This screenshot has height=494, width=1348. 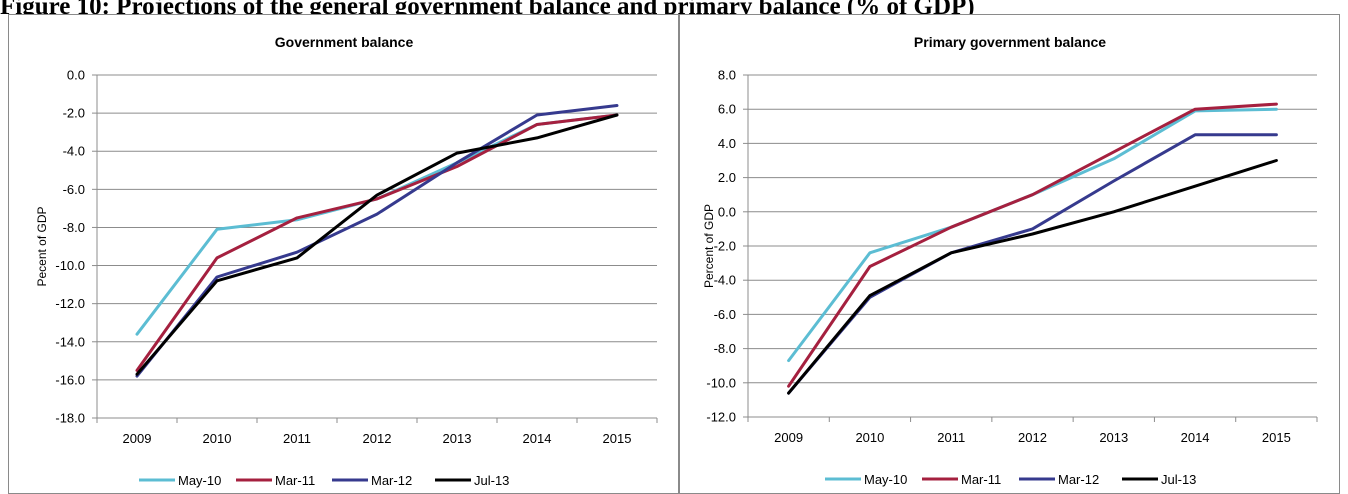 What do you see at coordinates (709, 246) in the screenshot?
I see `y-axis-label: Percent of GDP` at bounding box center [709, 246].